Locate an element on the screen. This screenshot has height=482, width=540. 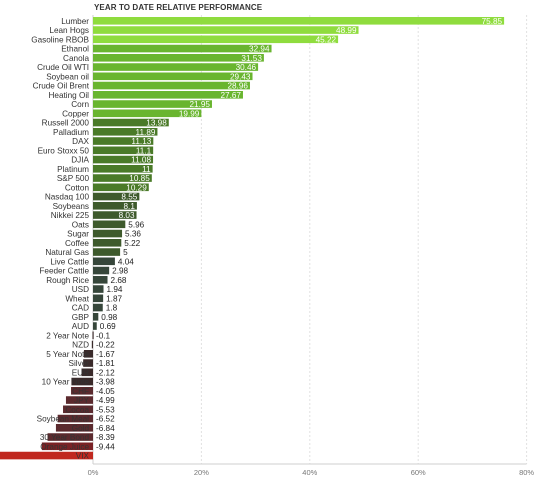
value-label: 13.98 is located at coordinates (156, 123).